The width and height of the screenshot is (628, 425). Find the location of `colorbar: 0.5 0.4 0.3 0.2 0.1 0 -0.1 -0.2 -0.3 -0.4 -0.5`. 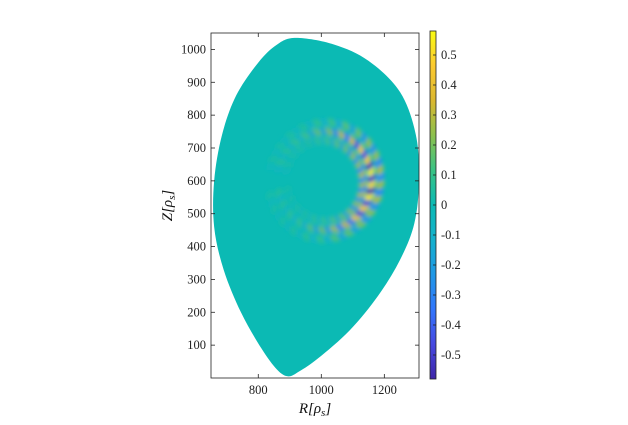

colorbar: 0.5 0.4 0.3 0.2 0.1 0 -0.1 -0.2 -0.3 -0.4 -0.5 is located at coordinates (445, 205).